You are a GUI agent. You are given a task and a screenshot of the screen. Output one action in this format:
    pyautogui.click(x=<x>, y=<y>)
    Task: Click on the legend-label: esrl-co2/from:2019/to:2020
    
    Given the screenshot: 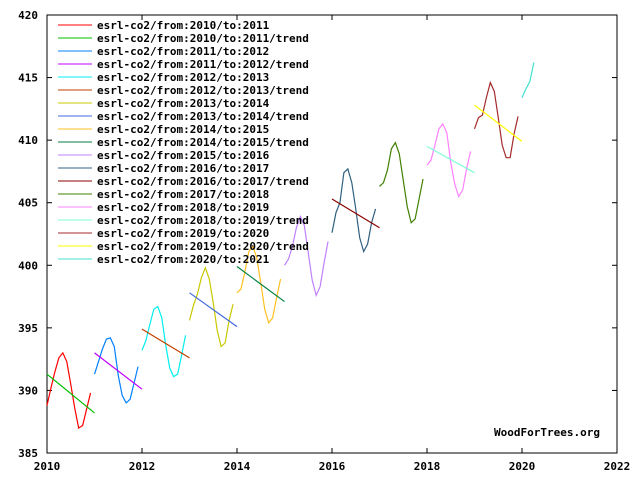 What is the action you would take?
    pyautogui.click(x=183, y=233)
    